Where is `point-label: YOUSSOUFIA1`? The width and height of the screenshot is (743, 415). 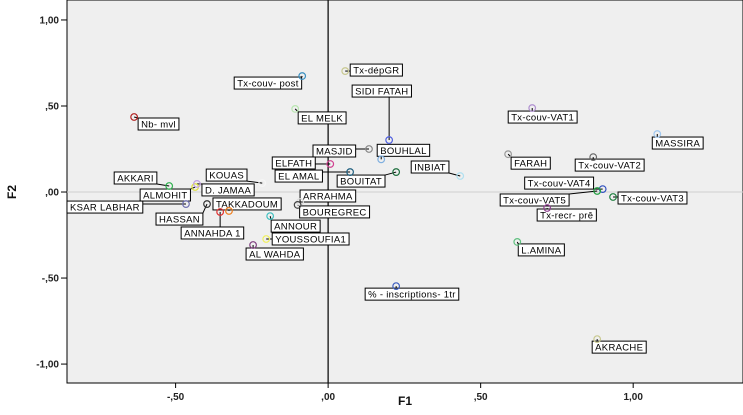
point-label: YOUSSOUFIA1 is located at coordinates (310, 239).